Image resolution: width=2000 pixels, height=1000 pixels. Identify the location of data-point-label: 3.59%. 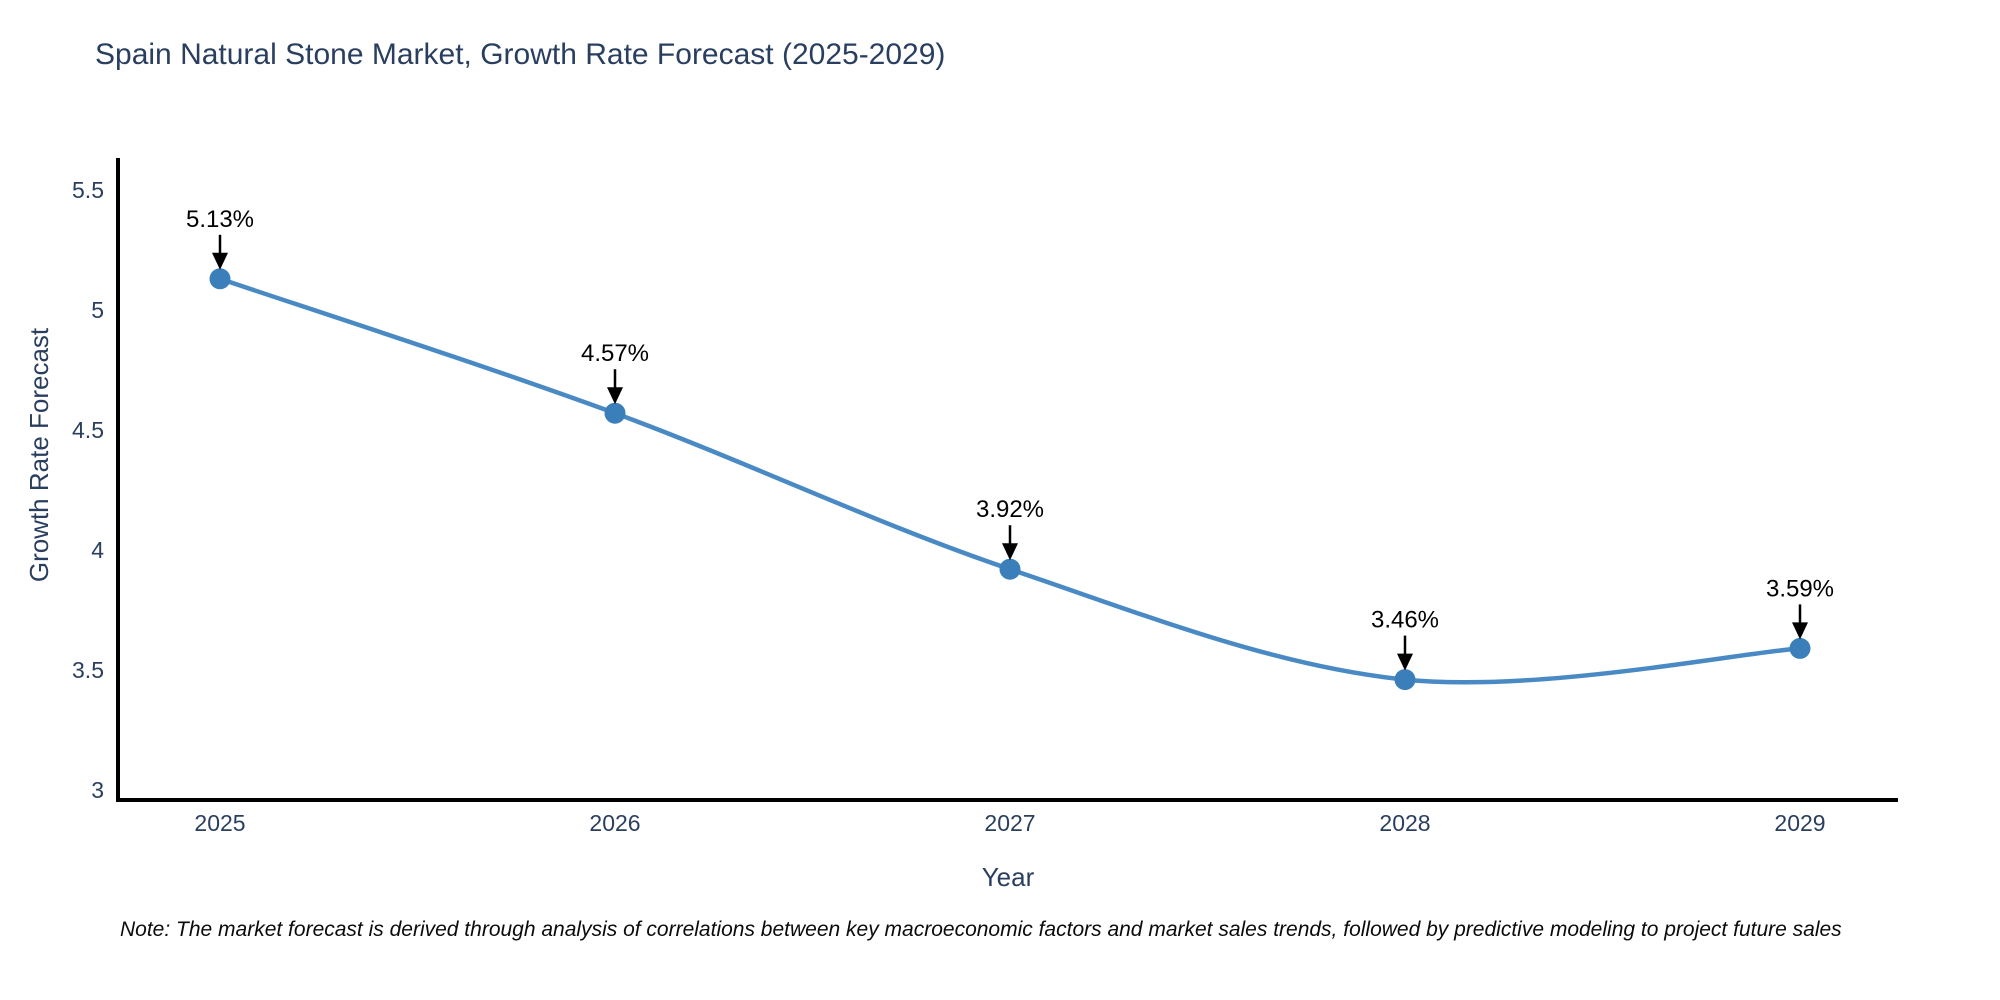
(1800, 588).